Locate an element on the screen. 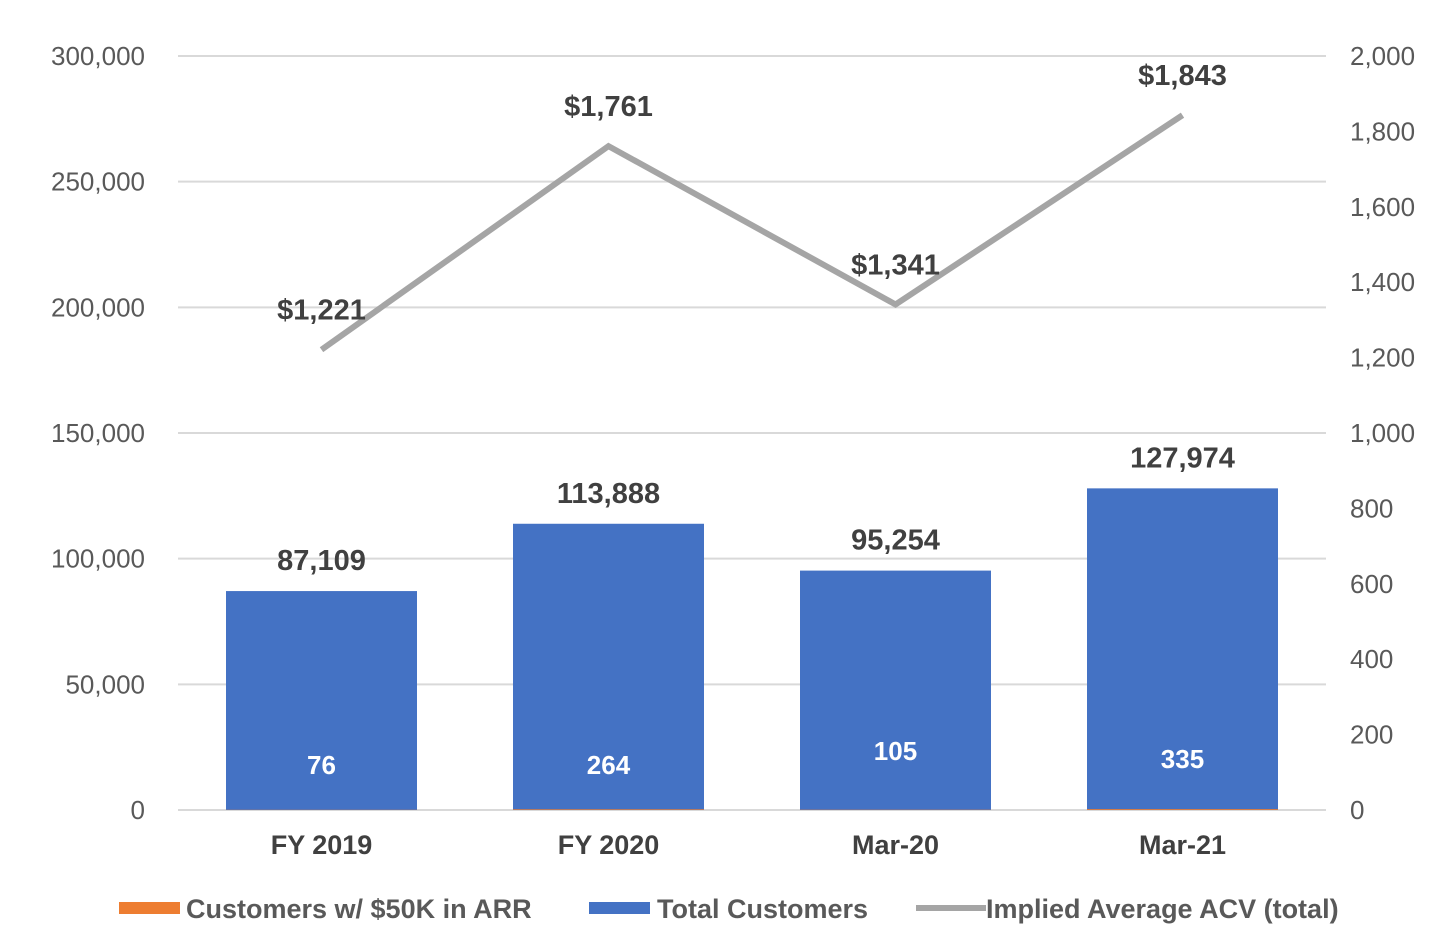 The image size is (1456, 946). acv-label: $1,221 is located at coordinates (321, 311).